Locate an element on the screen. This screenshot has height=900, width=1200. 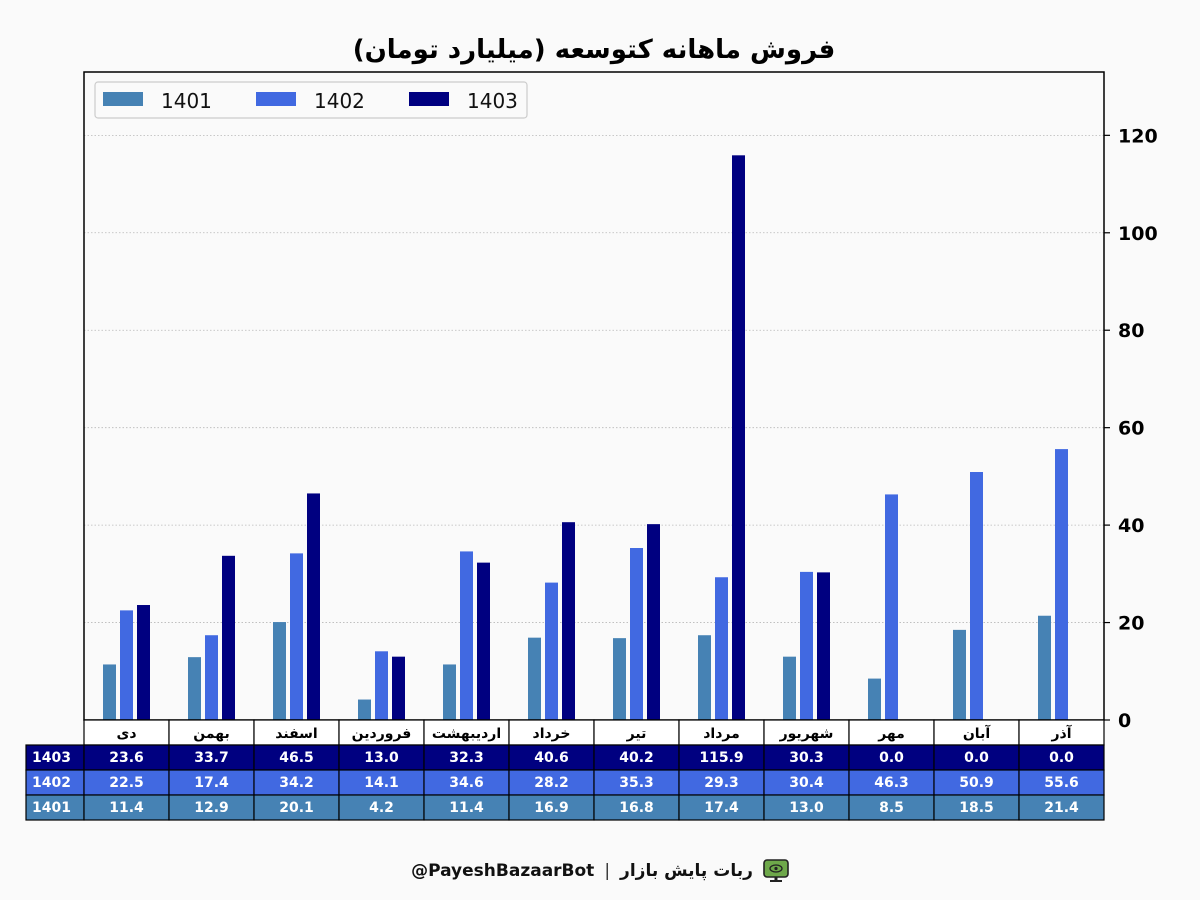
data-label-1401-5: 16.9 is located at coordinates (551, 808).